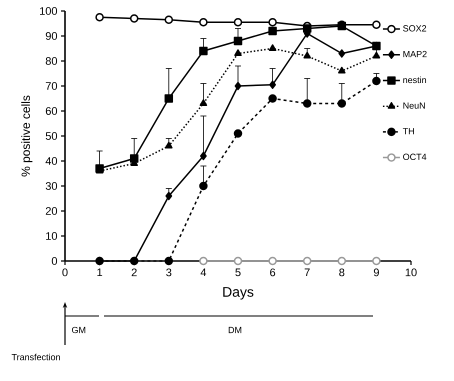 This screenshot has height=381, width=454. Describe the element at coordinates (169, 272) in the screenshot. I see `x-tick-label: 3` at that location.